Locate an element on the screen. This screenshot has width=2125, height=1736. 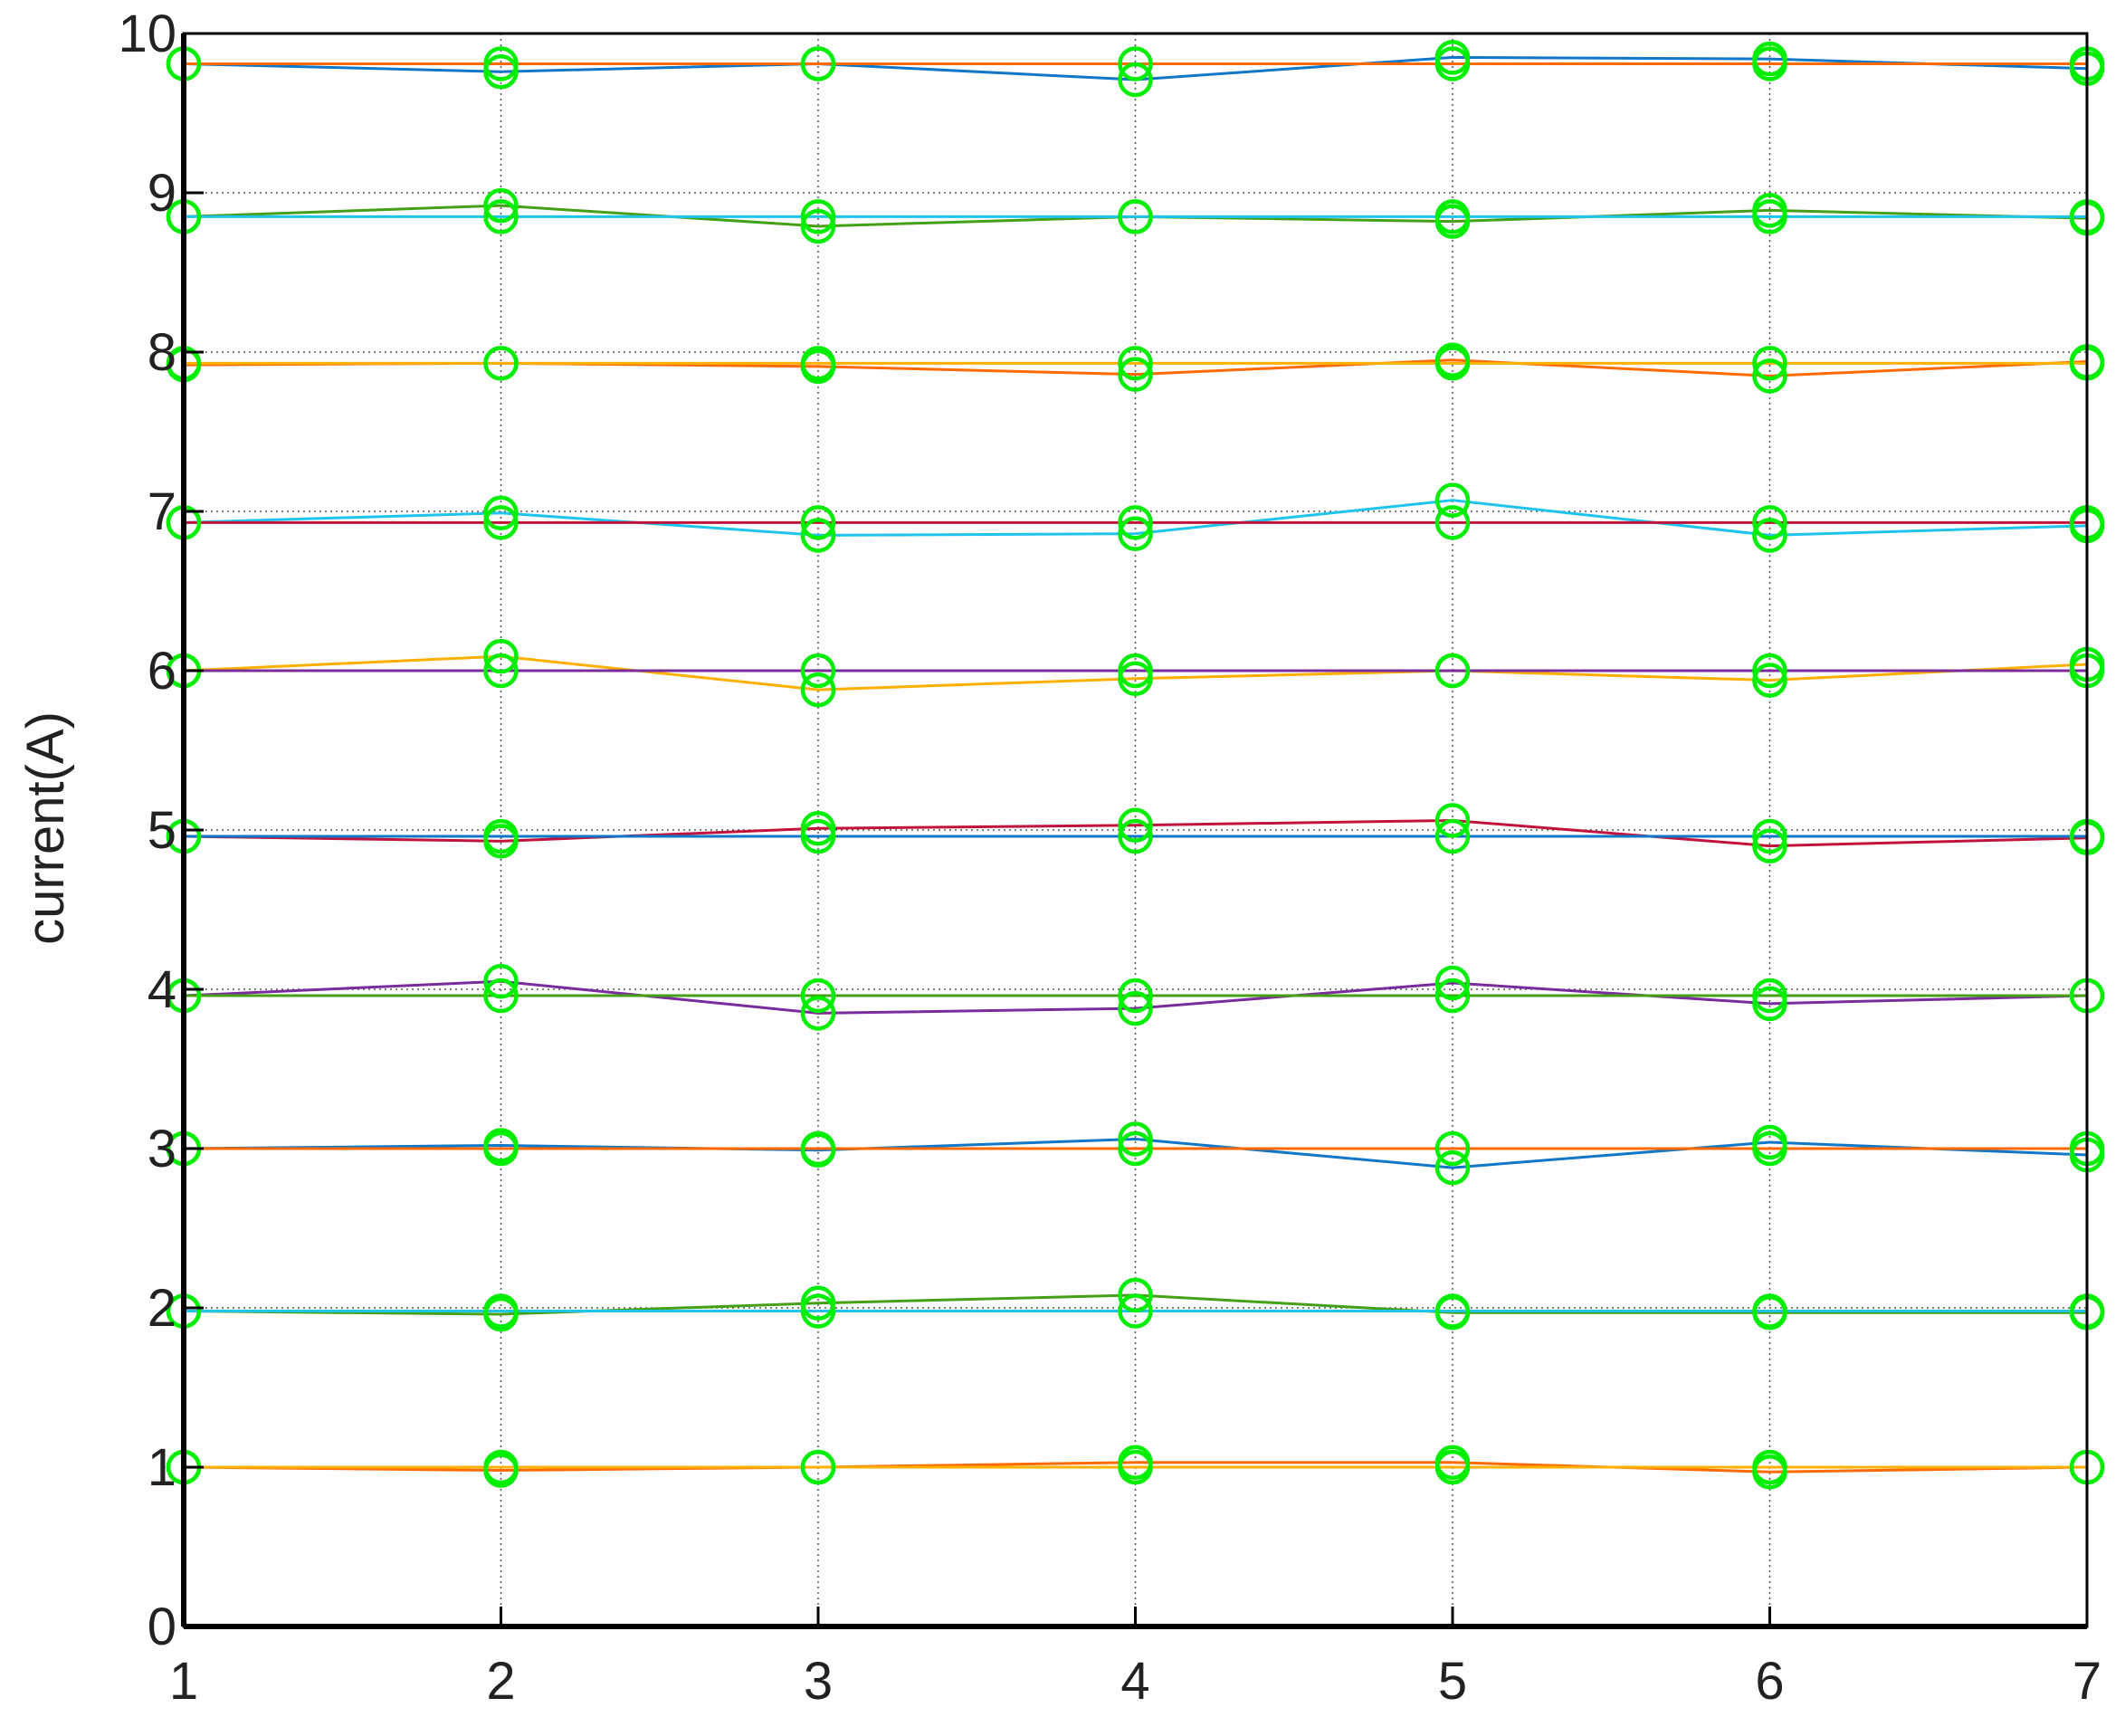
x-tick-label: 4 is located at coordinates (1134, 1681).